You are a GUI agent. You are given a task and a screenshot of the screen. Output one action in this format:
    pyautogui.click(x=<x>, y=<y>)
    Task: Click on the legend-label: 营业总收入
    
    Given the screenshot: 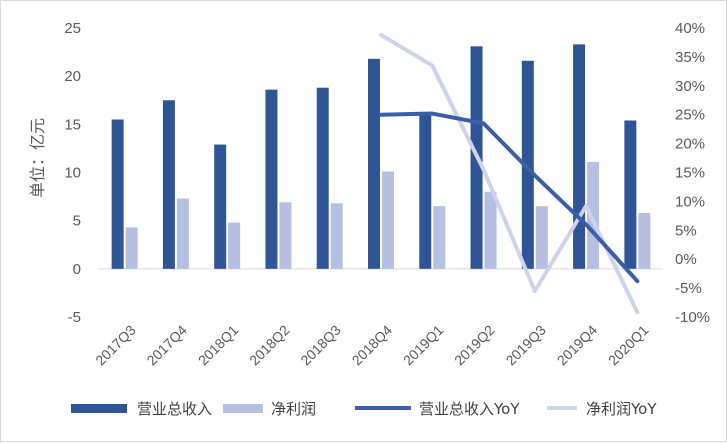 What is the action you would take?
    pyautogui.click(x=174, y=409)
    